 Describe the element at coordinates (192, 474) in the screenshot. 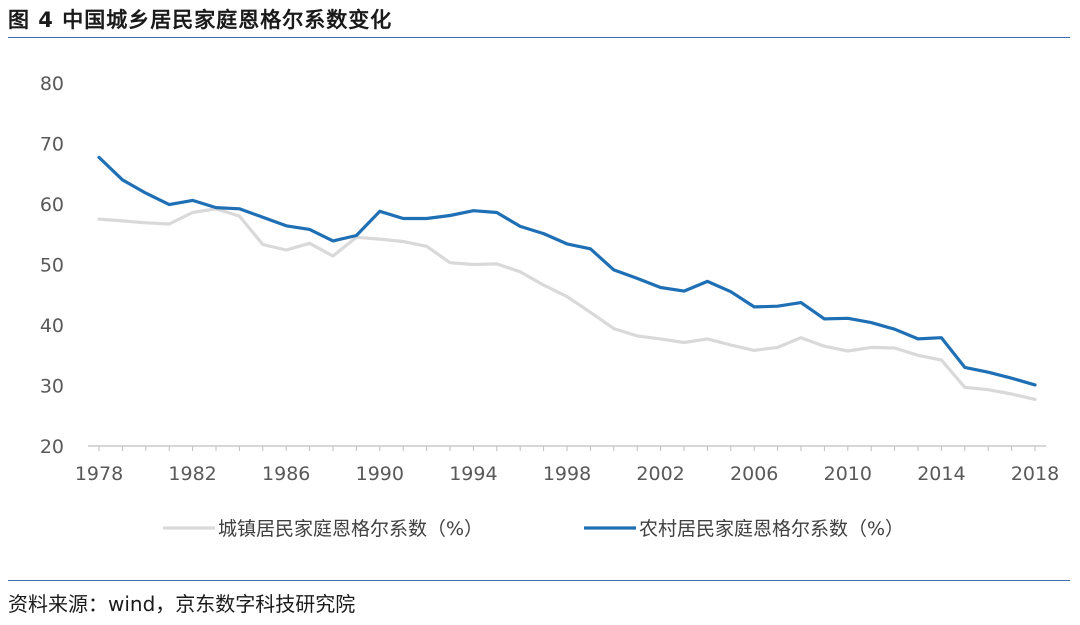

I see `x-tick-label: 1982` at that location.